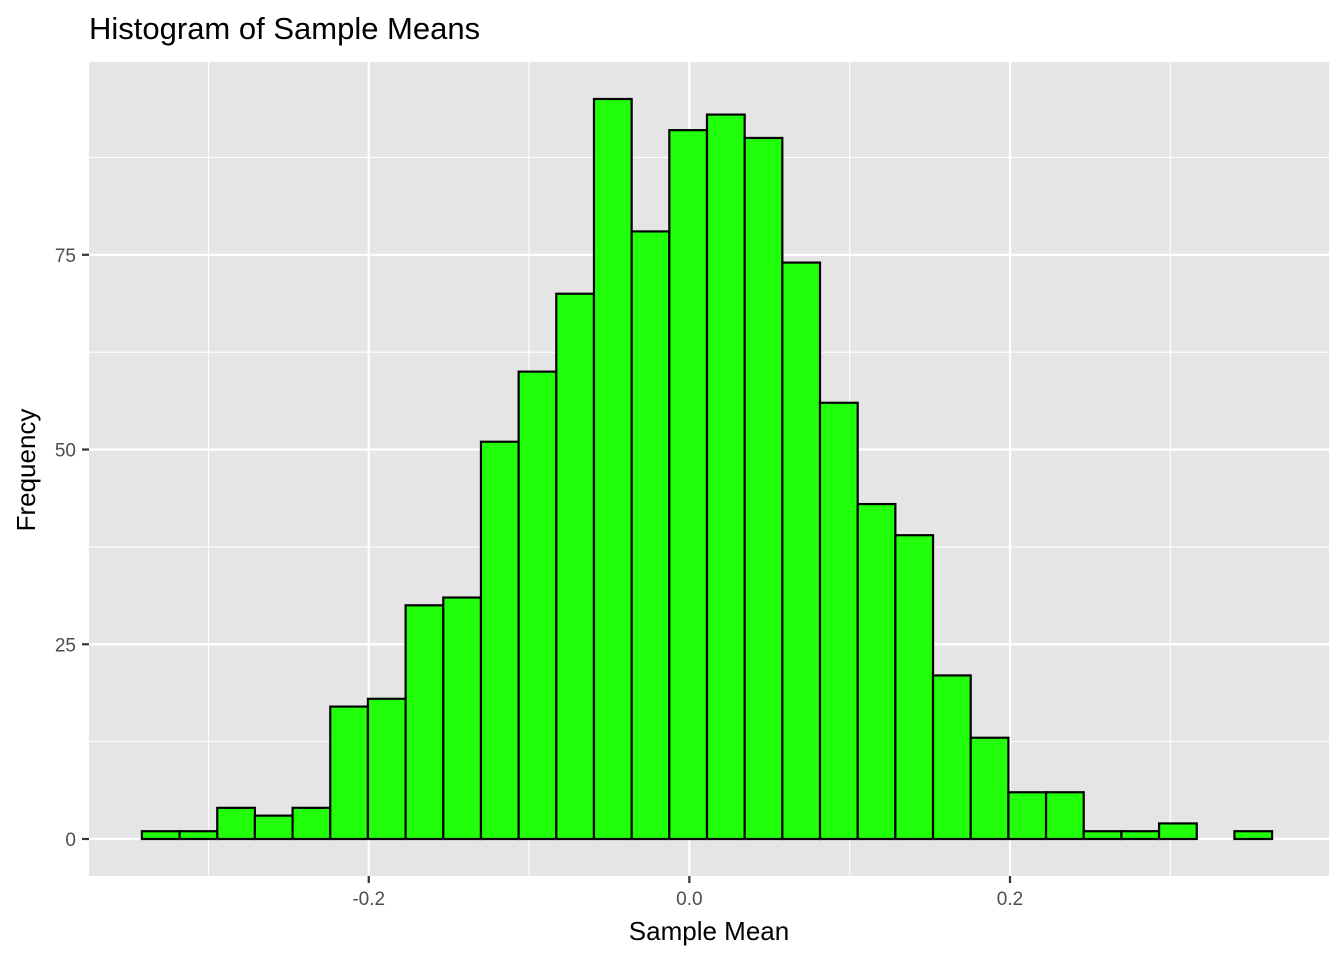 This screenshot has width=1344, height=960. Describe the element at coordinates (284, 28) in the screenshot. I see `chart-title: Histogram of Sample Means` at that location.